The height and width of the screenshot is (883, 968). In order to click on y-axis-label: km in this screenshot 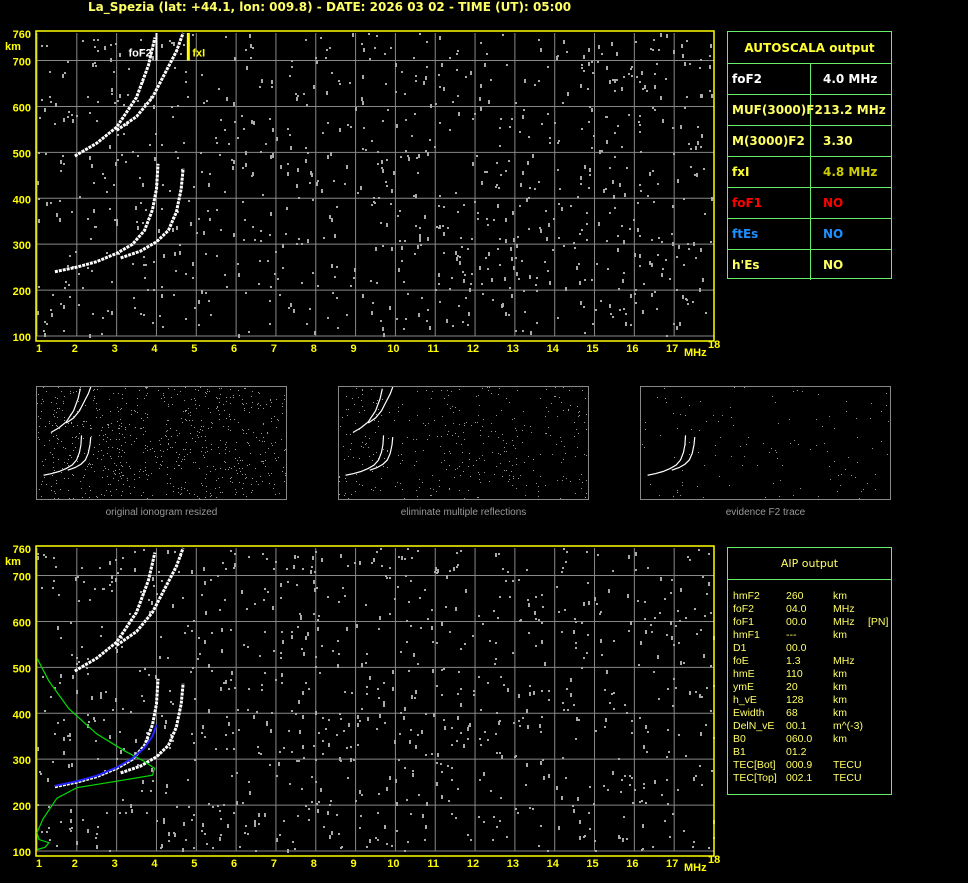, I will do `click(13, 562)`.